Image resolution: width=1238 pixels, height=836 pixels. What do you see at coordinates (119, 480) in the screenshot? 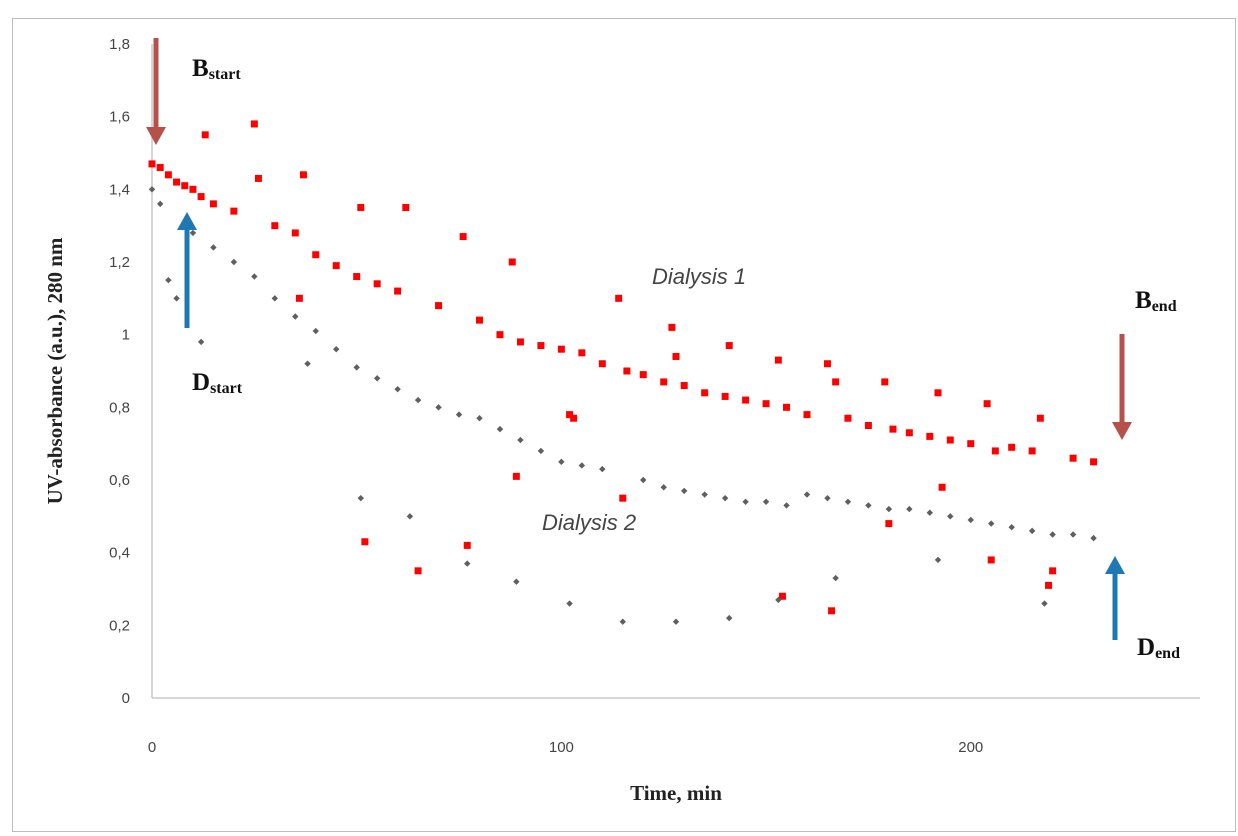
I see `y-tick-label: 0,6` at bounding box center [119, 480].